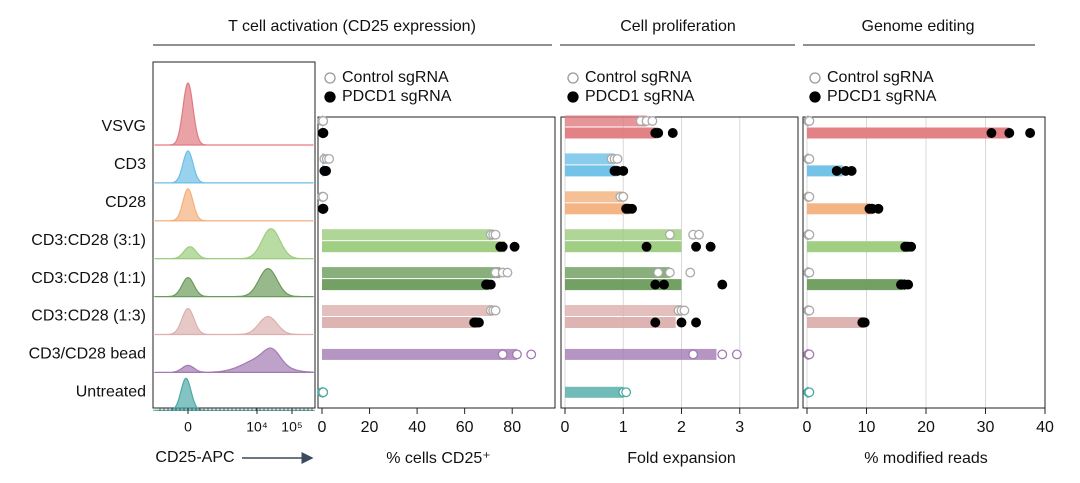 The height and width of the screenshot is (483, 1080). Describe the element at coordinates (986, 427) in the screenshot. I see `x-tick-label: 30` at that location.